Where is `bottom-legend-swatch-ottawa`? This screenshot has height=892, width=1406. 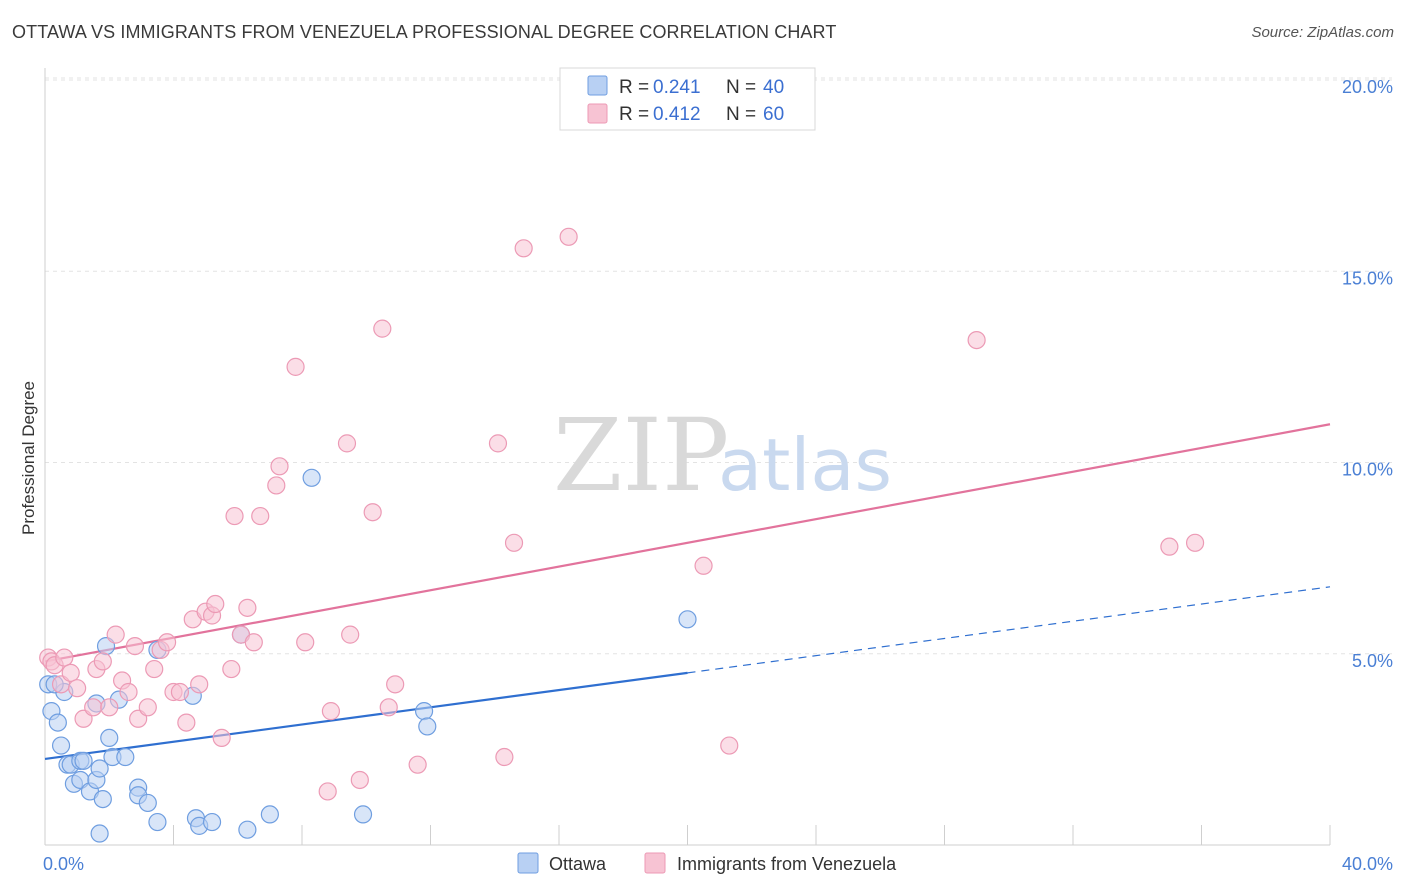
bottom-legend-swatch-ottawa is located at coordinates (528, 863).